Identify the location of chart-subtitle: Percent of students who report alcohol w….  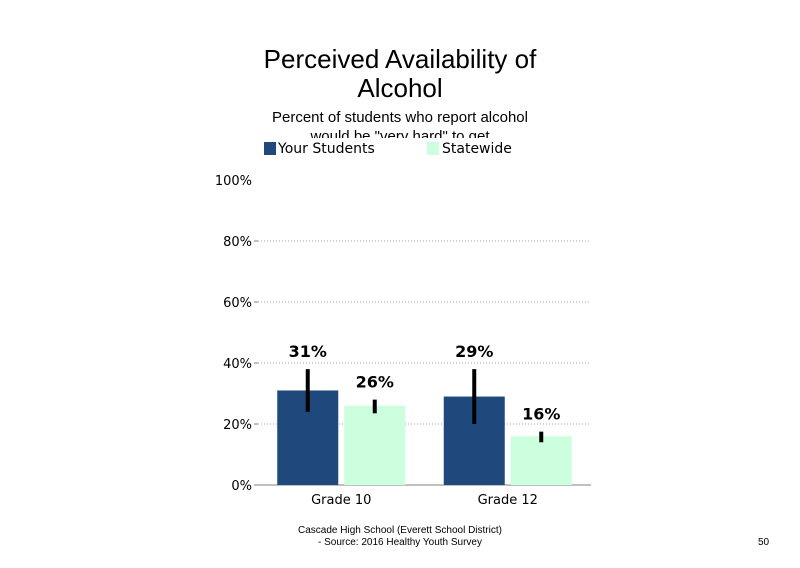
(400, 123).